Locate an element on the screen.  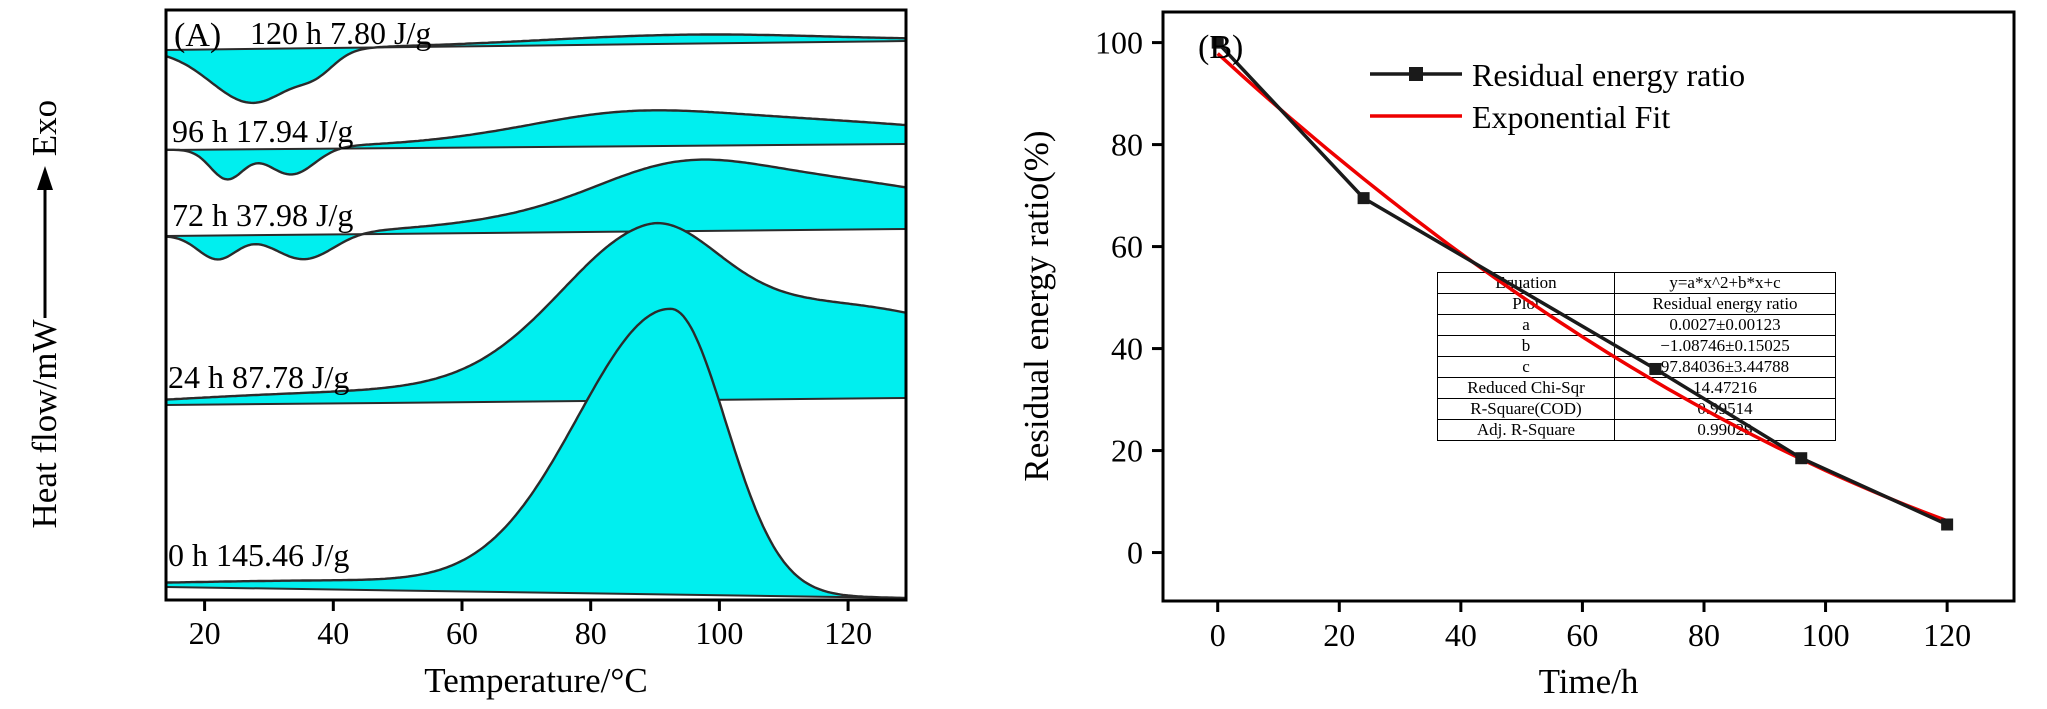
dsc-curve-label-0h: 0 h 145.46 J/g is located at coordinates (258, 555).